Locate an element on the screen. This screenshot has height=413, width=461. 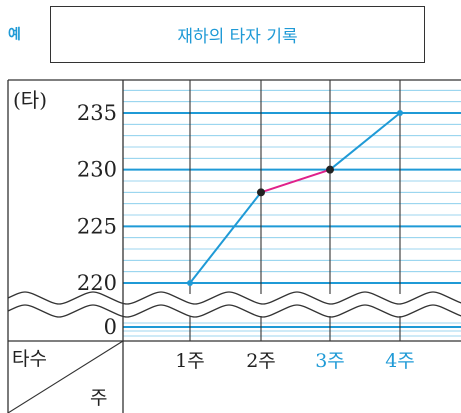
x-tick-label: 2주 is located at coordinates (261, 361).